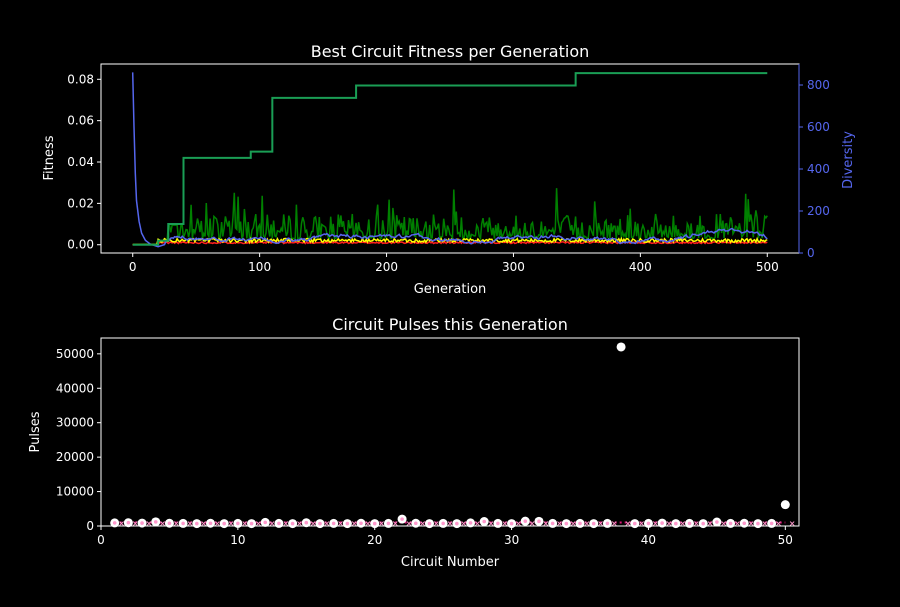  What do you see at coordinates (75, 388) in the screenshot?
I see `y-tick-label: 40000` at bounding box center [75, 388].